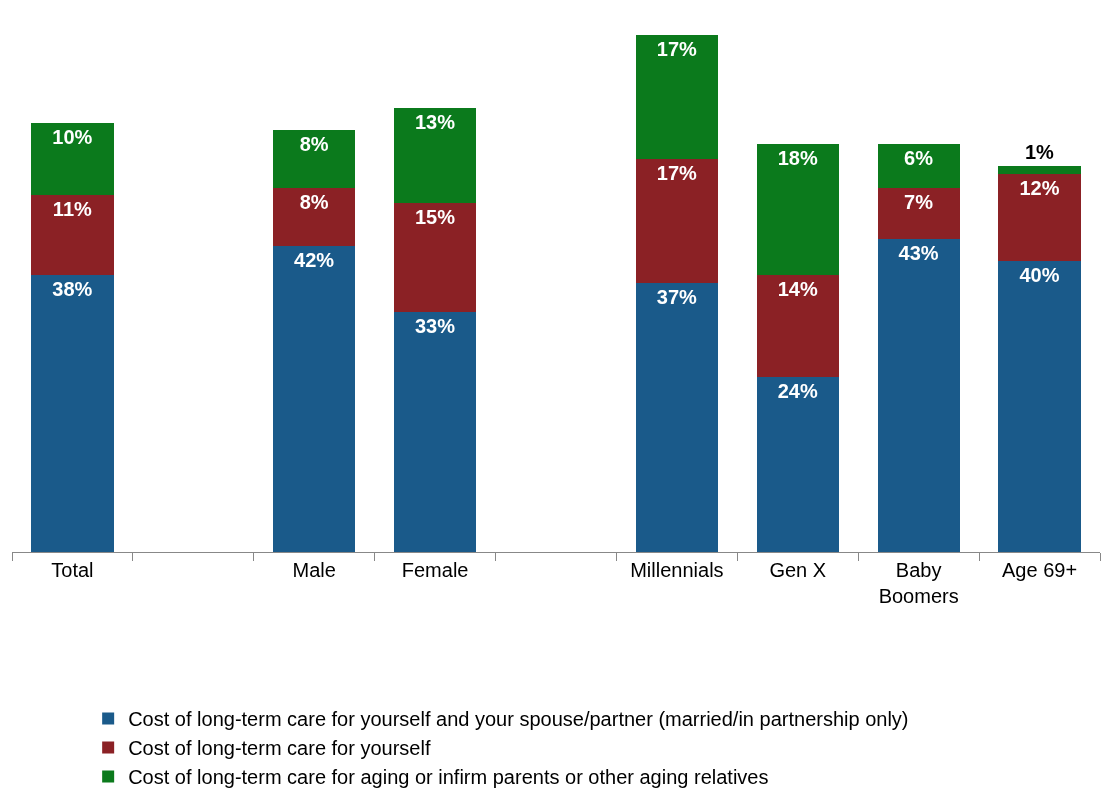 The height and width of the screenshot is (802, 1105). What do you see at coordinates (314, 260) in the screenshot?
I see `data-label: 42%` at bounding box center [314, 260].